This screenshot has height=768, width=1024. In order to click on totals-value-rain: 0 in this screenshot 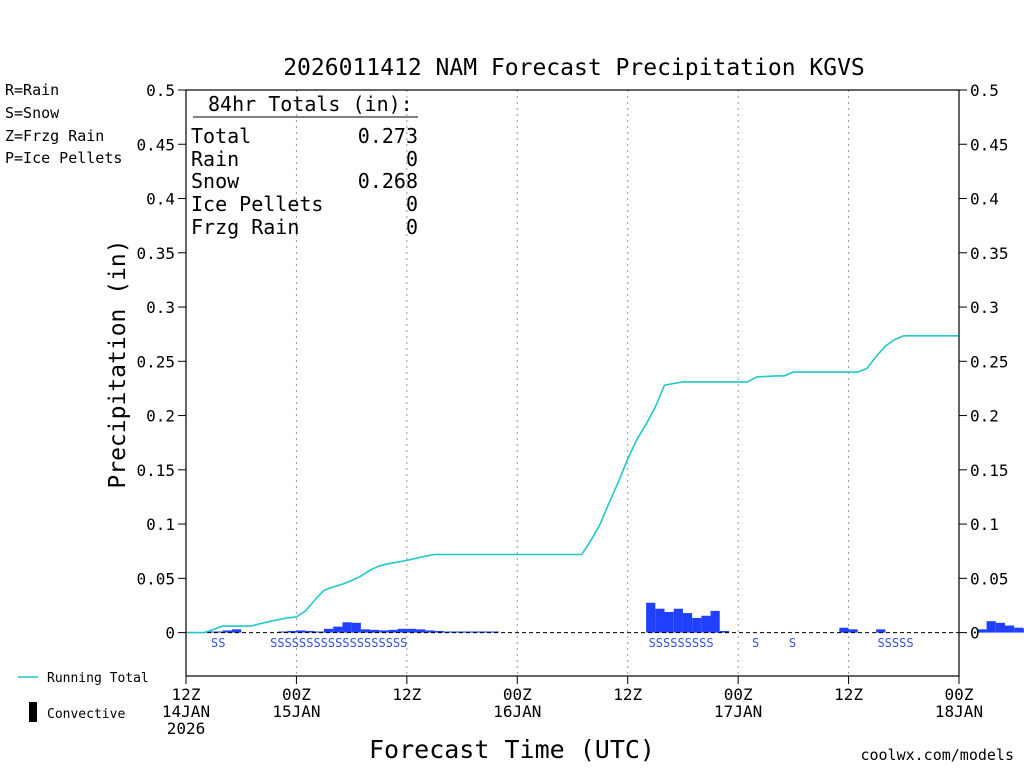, I will do `click(412, 159)`.